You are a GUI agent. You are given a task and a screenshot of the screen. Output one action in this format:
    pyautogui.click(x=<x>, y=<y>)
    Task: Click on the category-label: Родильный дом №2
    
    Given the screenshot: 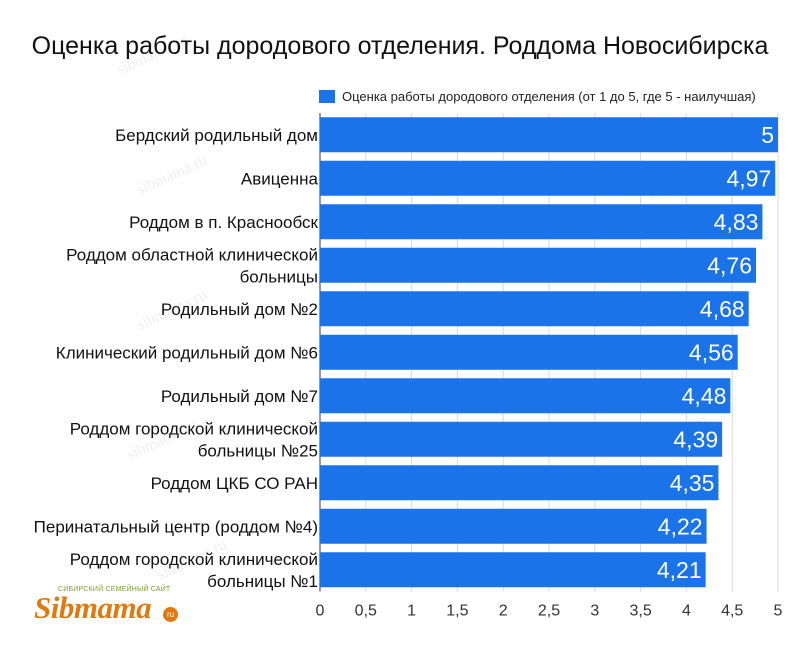 What is the action you would take?
    pyautogui.click(x=239, y=309)
    